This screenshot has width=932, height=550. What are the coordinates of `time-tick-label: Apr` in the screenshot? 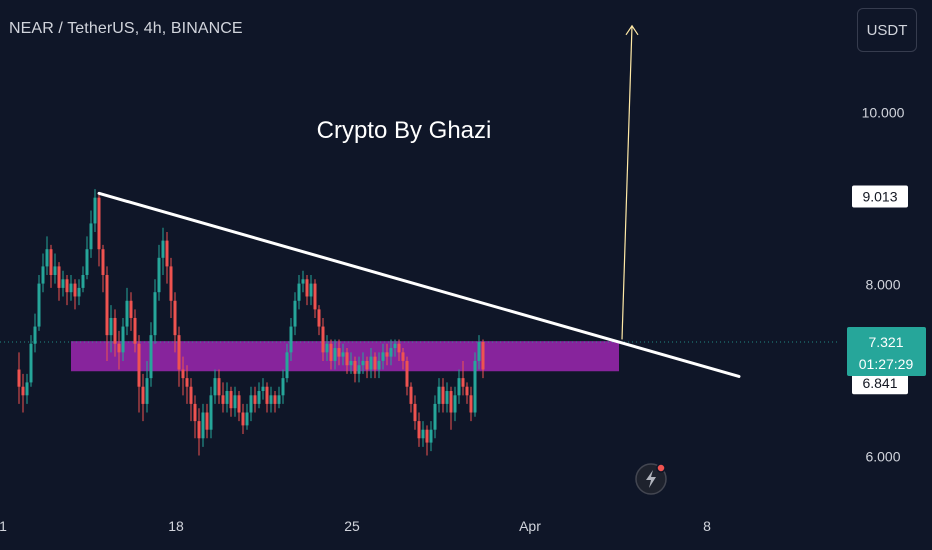 It's located at (530, 526).